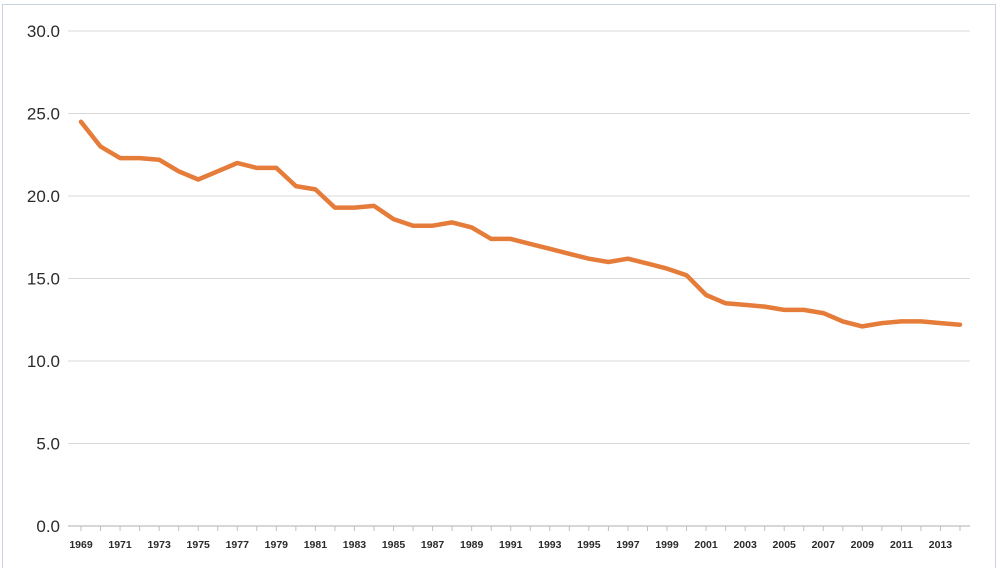  What do you see at coordinates (199, 545) in the screenshot?
I see `x-tick-label: 1975` at bounding box center [199, 545].